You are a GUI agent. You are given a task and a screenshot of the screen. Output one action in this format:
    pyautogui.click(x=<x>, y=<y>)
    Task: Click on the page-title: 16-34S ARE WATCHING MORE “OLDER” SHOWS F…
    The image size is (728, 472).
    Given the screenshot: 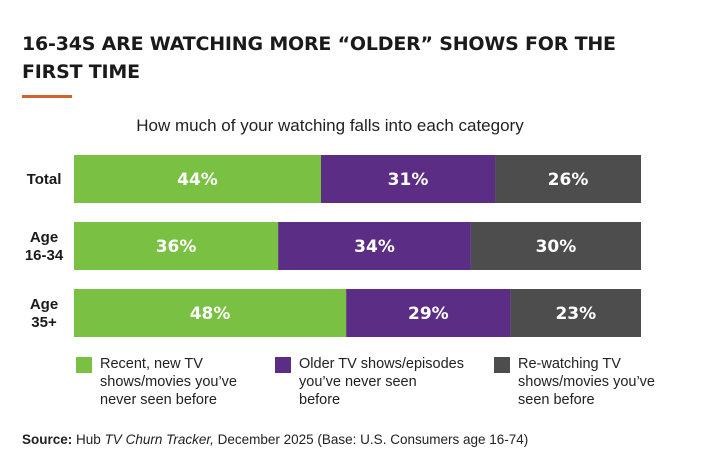 What is the action you would take?
    pyautogui.click(x=319, y=58)
    